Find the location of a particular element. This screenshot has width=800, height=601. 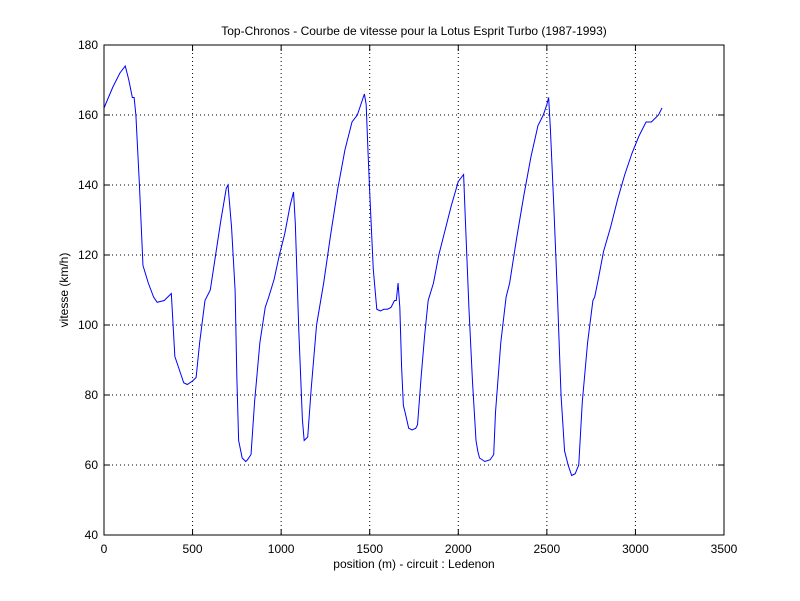

x-tick-label: 2500 is located at coordinates (547, 549).